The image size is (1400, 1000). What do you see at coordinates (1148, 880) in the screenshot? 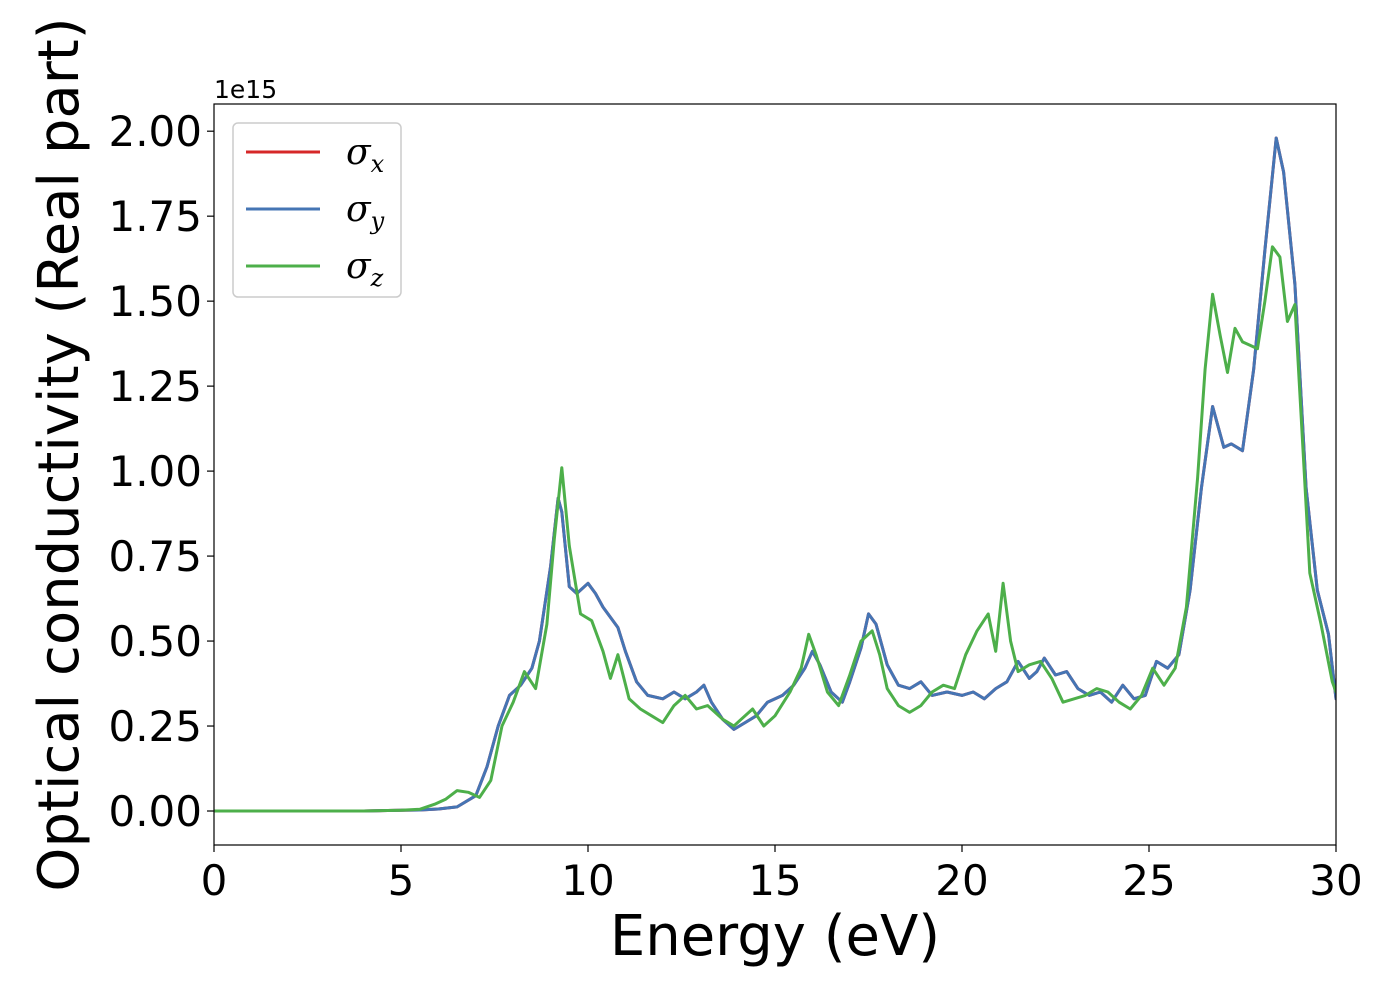
I see `x-tick-label: 25` at bounding box center [1148, 880].